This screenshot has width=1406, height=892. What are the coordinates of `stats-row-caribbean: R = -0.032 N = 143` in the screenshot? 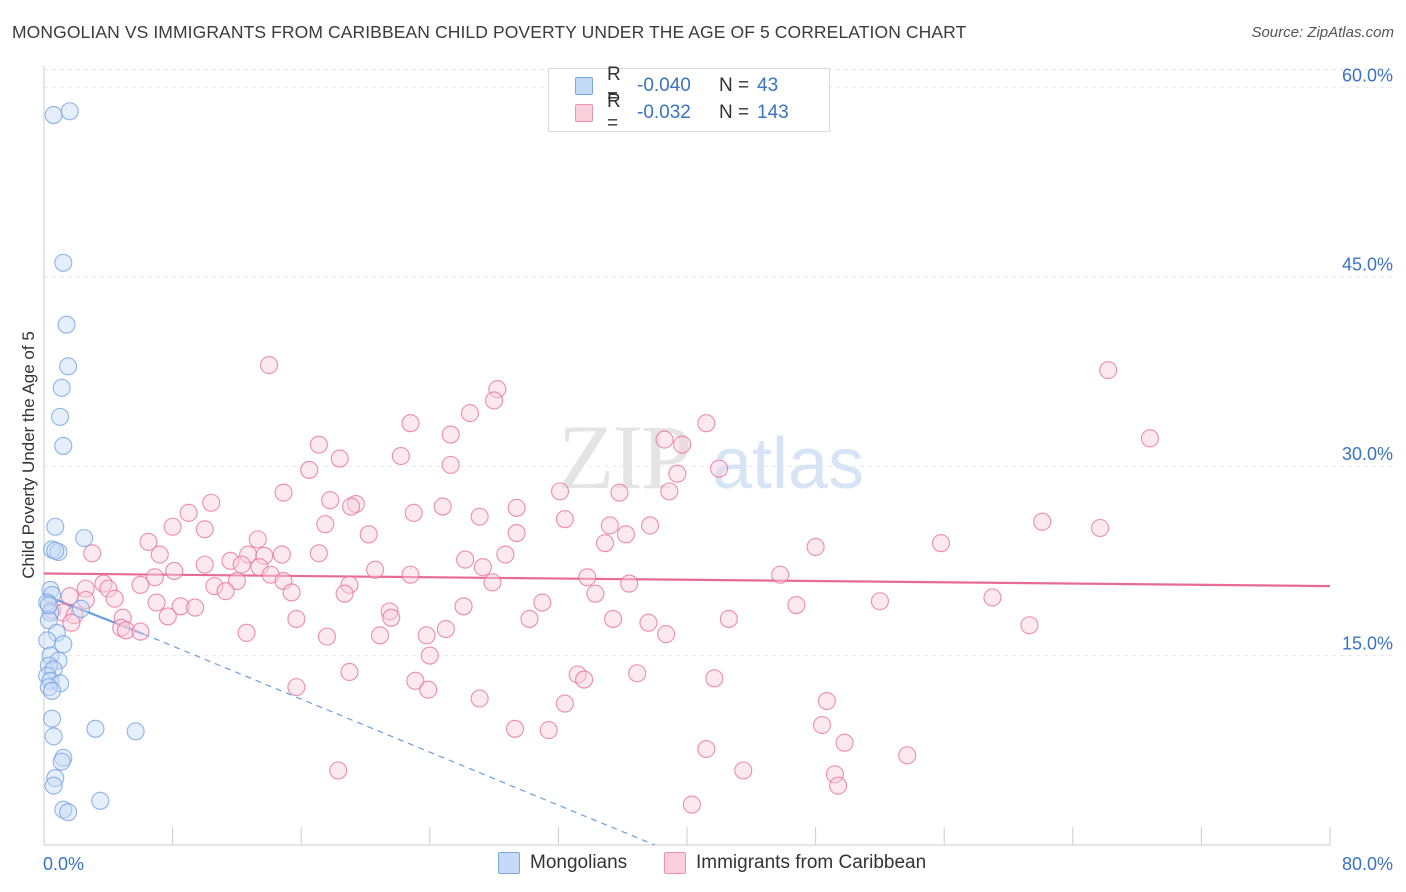 It's located at (669, 112).